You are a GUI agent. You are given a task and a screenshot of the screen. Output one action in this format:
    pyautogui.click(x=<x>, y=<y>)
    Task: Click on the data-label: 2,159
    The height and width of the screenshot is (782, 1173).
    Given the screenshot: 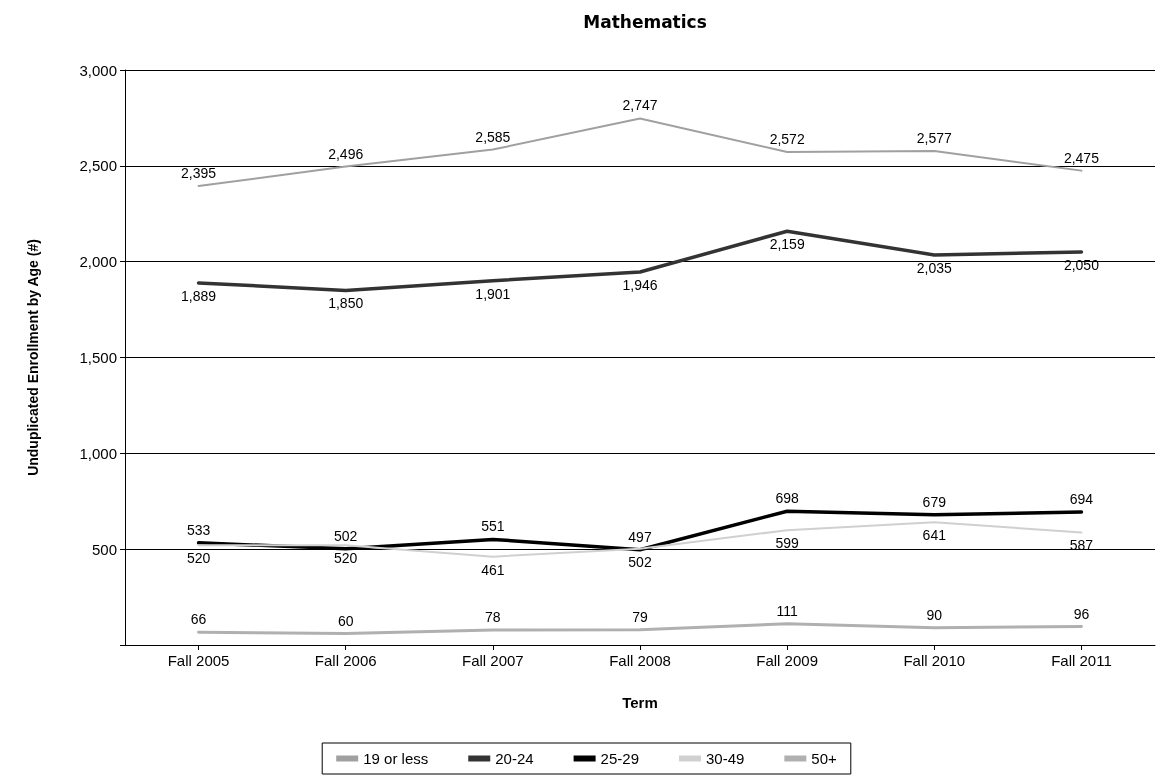 What is the action you would take?
    pyautogui.click(x=787, y=244)
    